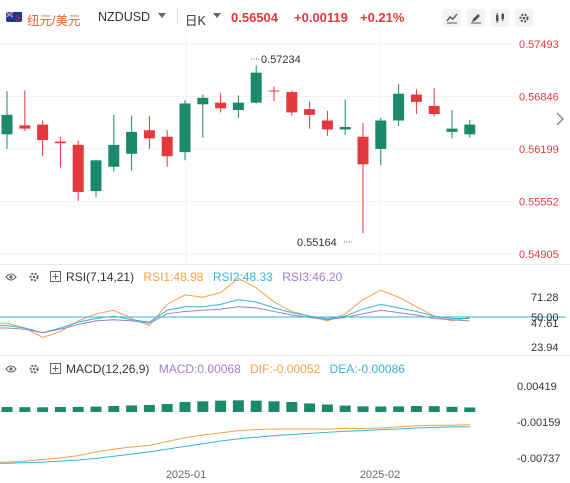  What do you see at coordinates (537, 387) in the screenshot?
I see `y-axis-tick-label: 0.00419` at bounding box center [537, 387].